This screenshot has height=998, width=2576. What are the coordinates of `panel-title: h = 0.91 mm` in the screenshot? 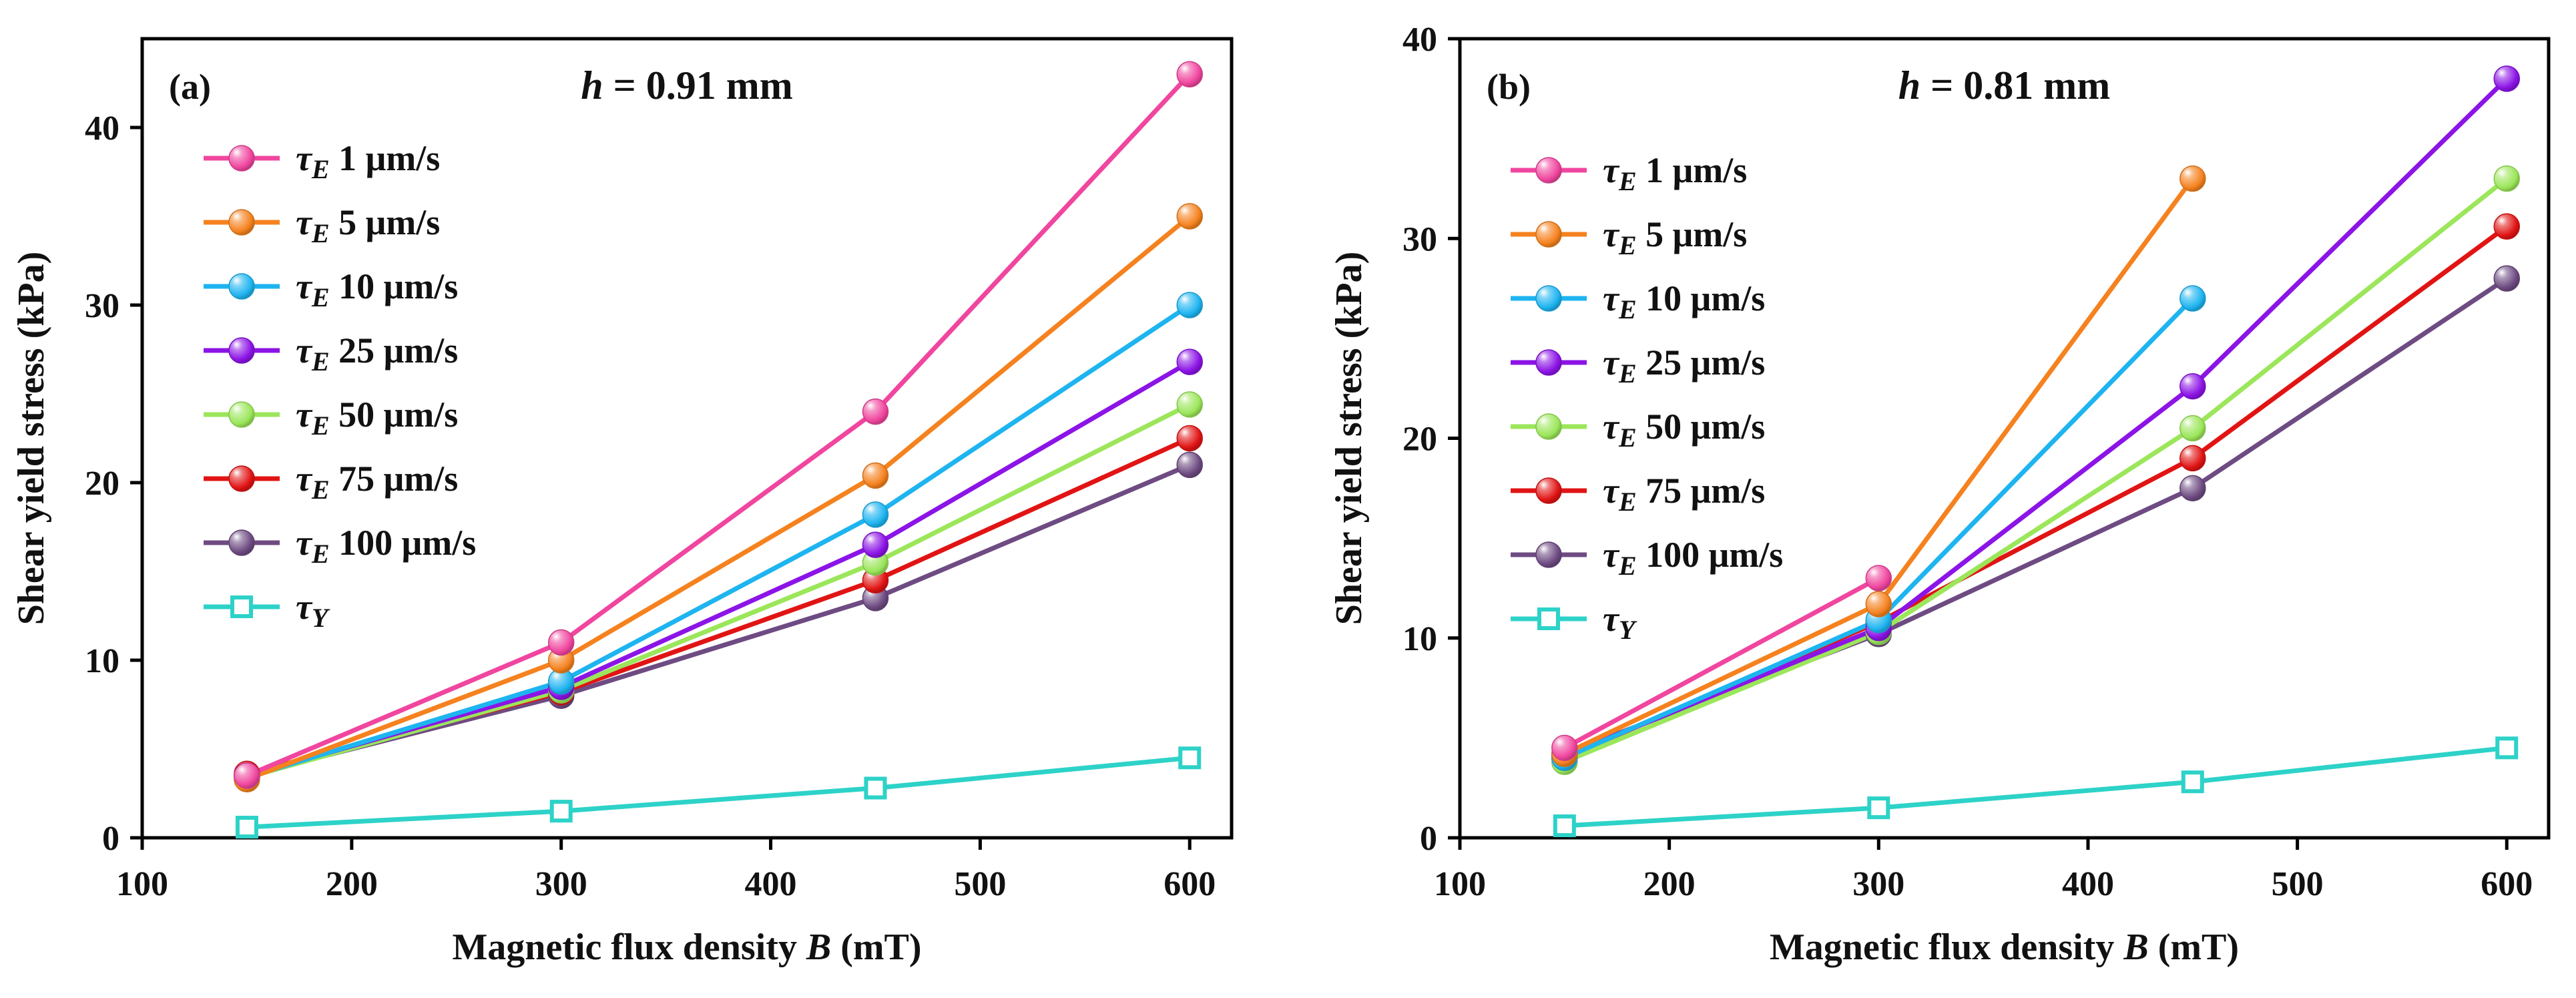 It's located at (687, 85).